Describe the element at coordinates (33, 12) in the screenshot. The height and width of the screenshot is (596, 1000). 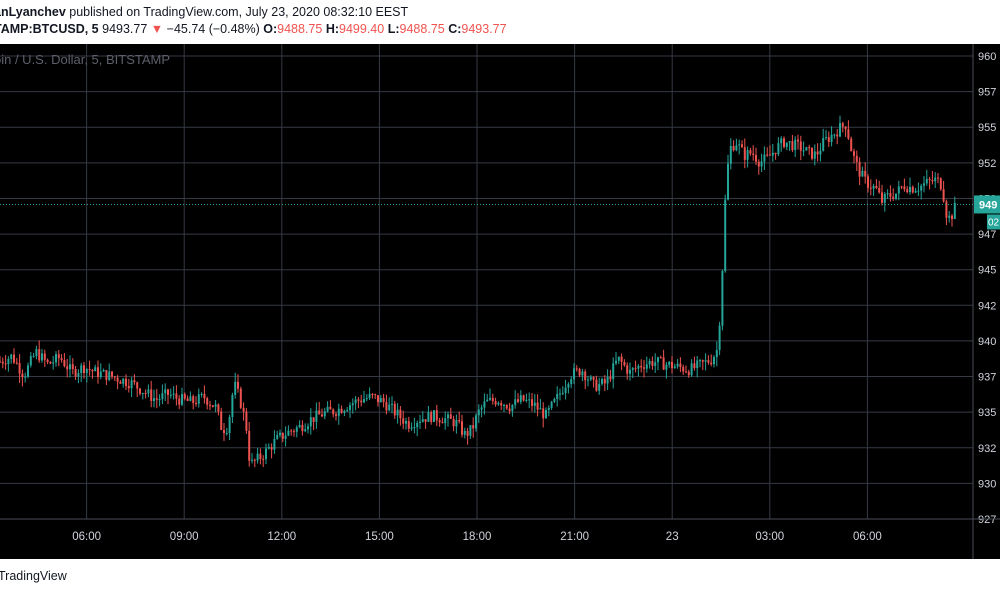
I see `author-name: anLyanchev` at that location.